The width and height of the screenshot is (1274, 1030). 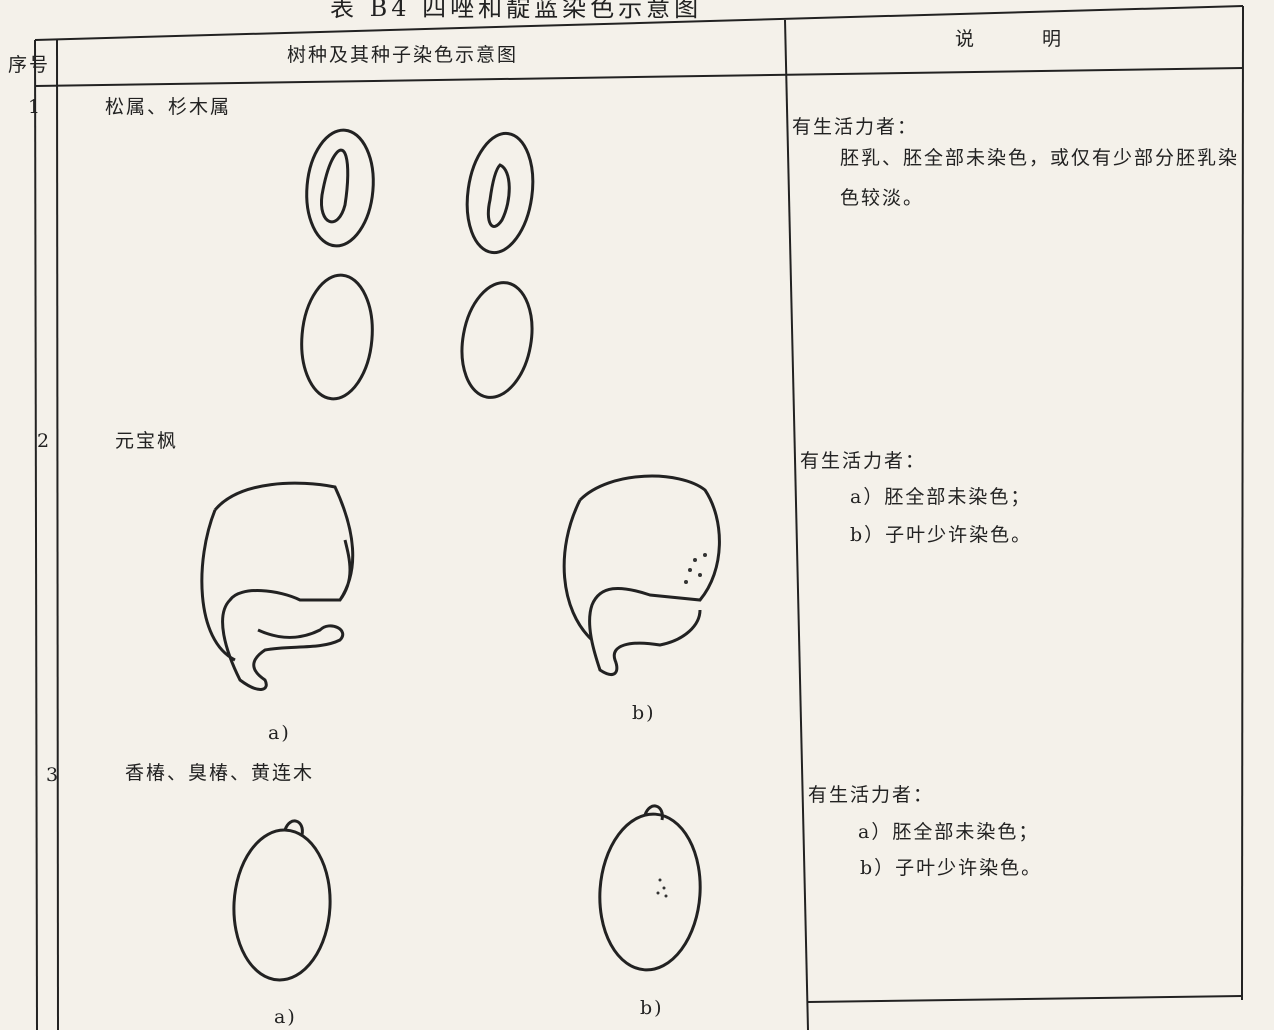 What do you see at coordinates (1013, 39) in the screenshot?
I see `column-header: 说 明` at bounding box center [1013, 39].